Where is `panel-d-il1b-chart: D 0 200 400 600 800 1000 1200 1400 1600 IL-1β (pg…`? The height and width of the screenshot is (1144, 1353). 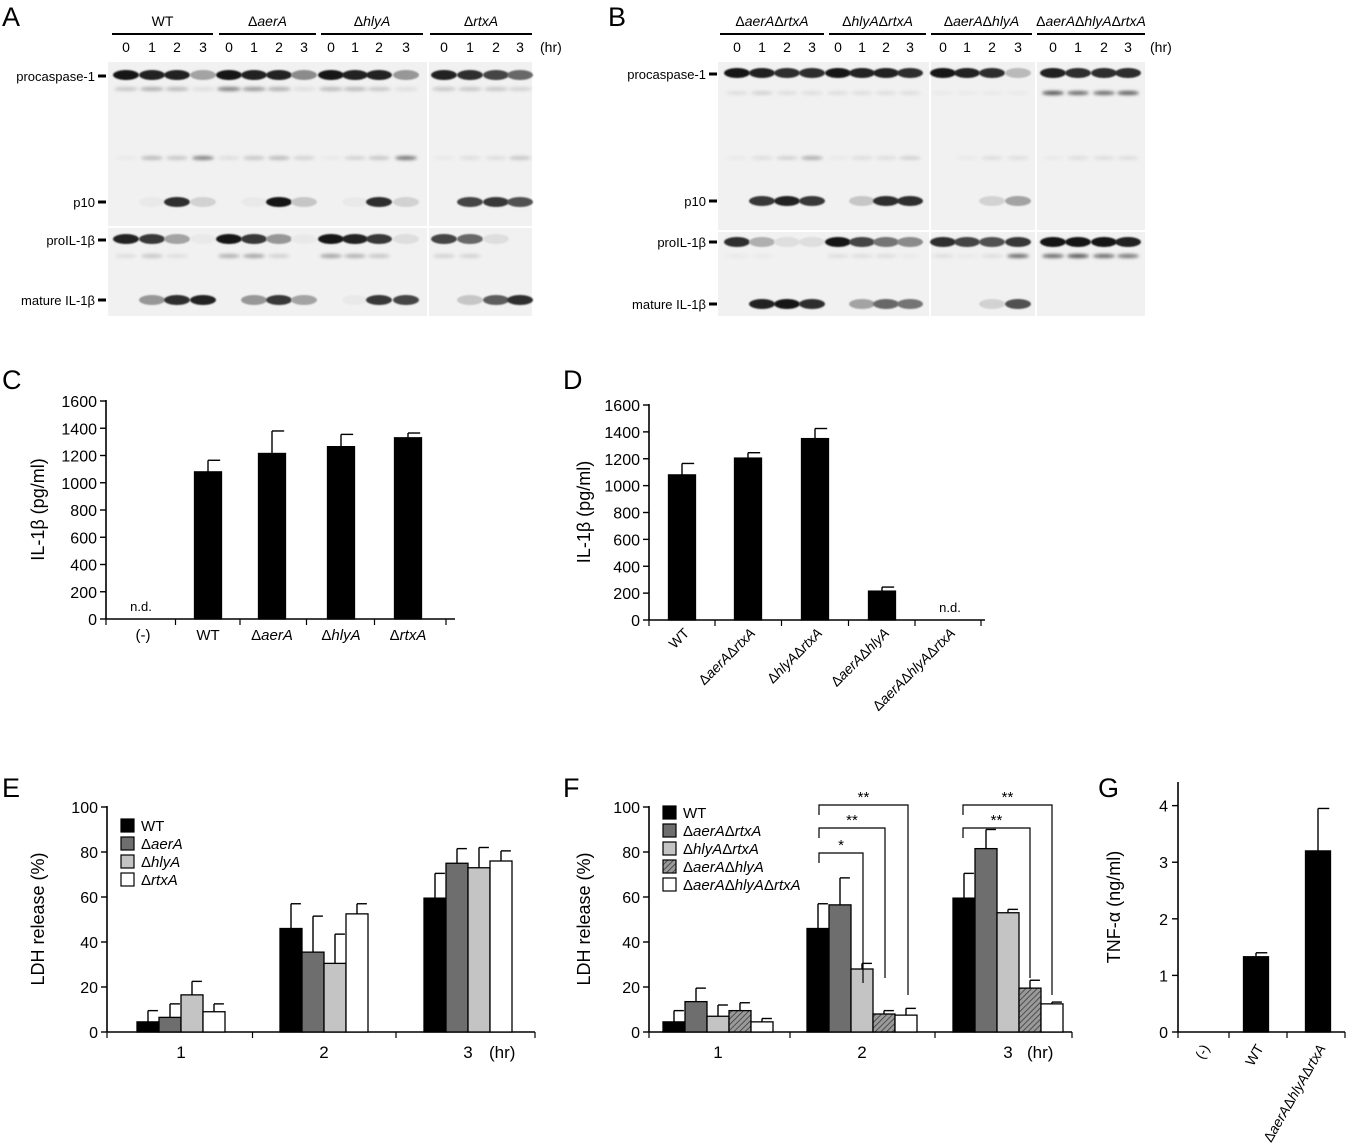 panel-d-il1b-chart: D 0 200 400 600 800 1000 1200 1400 1600 IL-1β (pg… is located at coordinates (774, 539).